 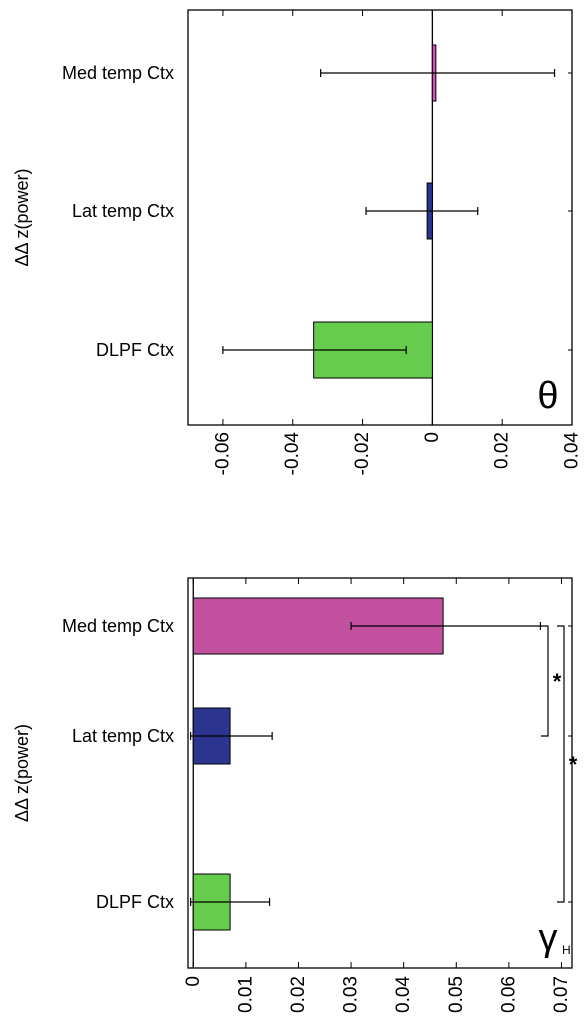 What do you see at coordinates (292, 454) in the screenshot?
I see `x-tick-label: -0.04` at bounding box center [292, 454].